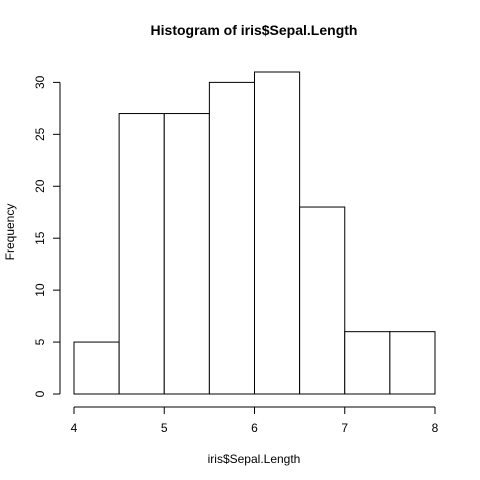  I want to click on y-tick-label: 10, so click(40, 290).